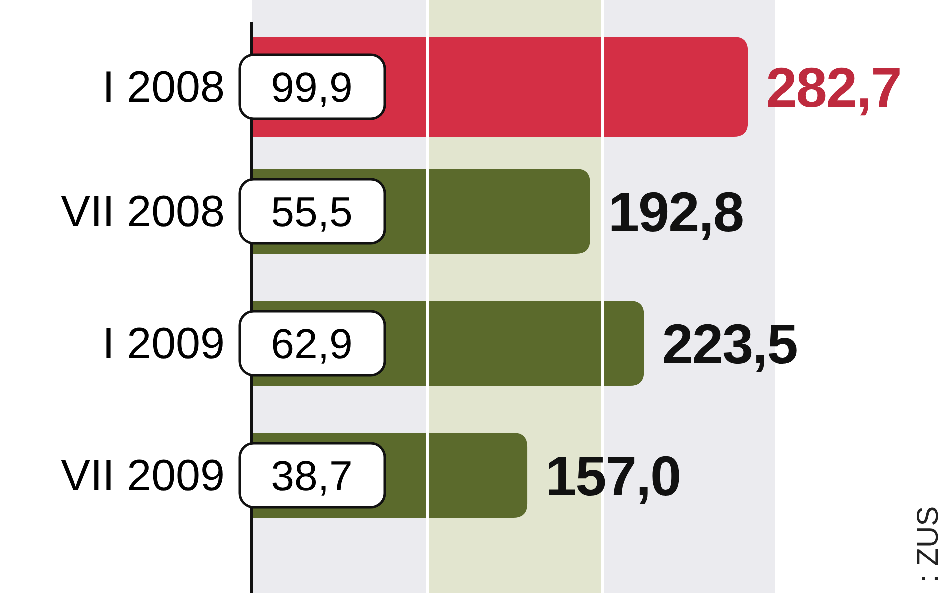 The width and height of the screenshot is (948, 593). I want to click on y-tick-label: VII 2009, so click(143, 476).